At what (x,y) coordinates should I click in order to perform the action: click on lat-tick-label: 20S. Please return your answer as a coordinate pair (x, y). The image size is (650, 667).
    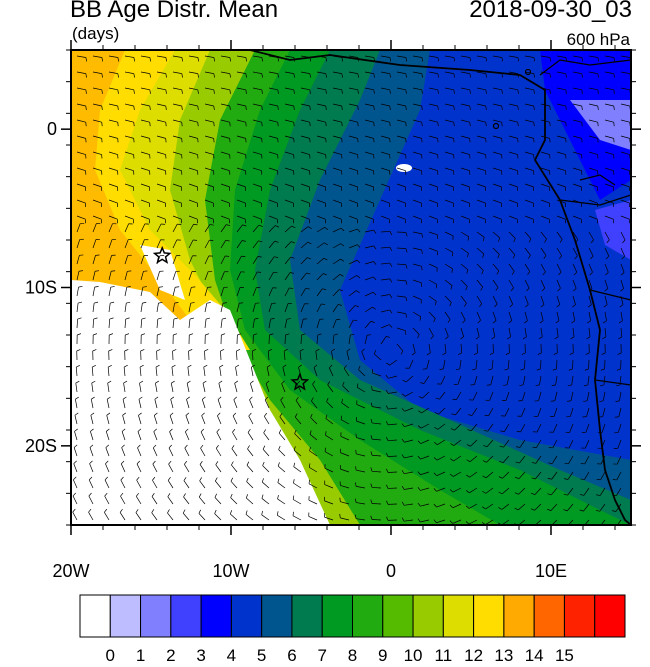
    Looking at the image, I should click on (41, 446).